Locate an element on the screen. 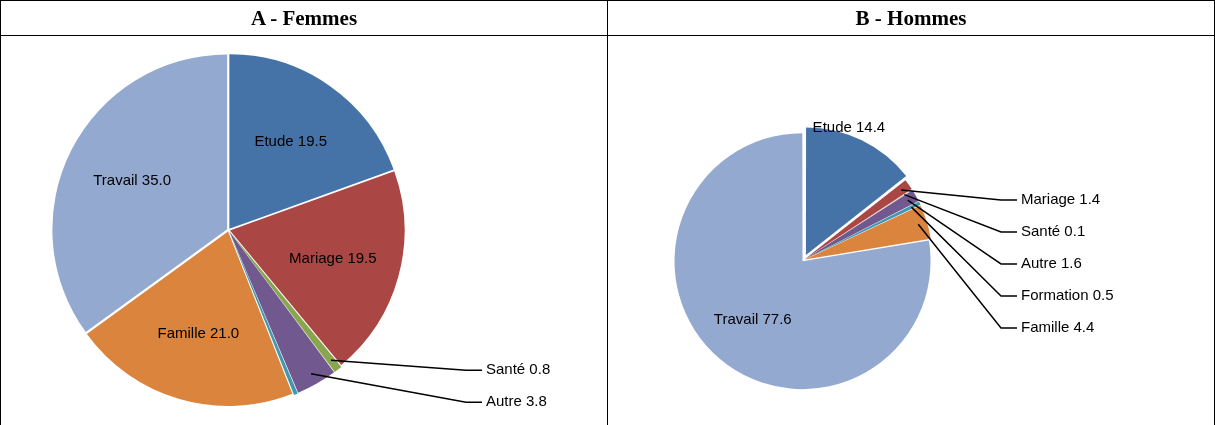 The height and width of the screenshot is (425, 1215). slice-label: Famille 4.4 is located at coordinates (1058, 327).